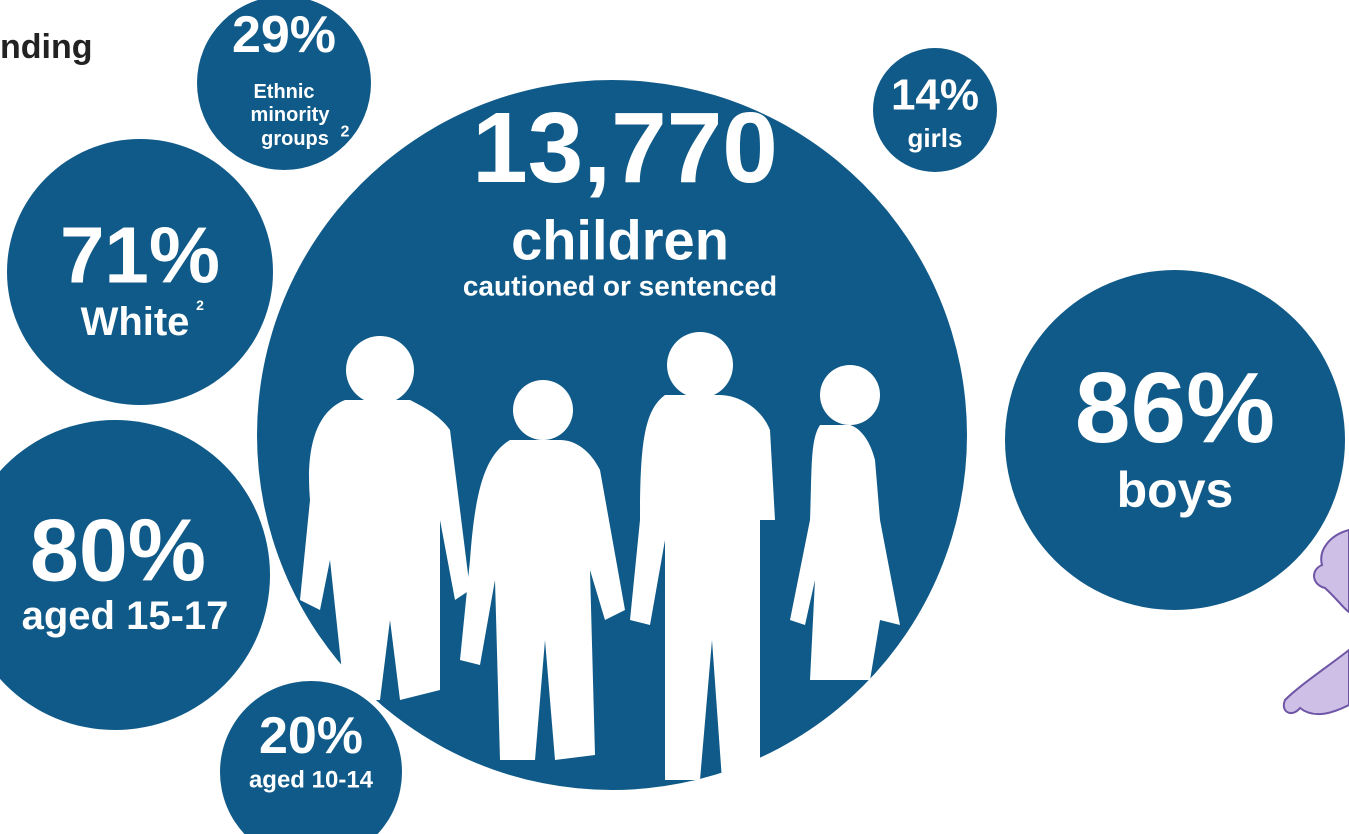  I want to click on main-value: 13,770, so click(625, 148).